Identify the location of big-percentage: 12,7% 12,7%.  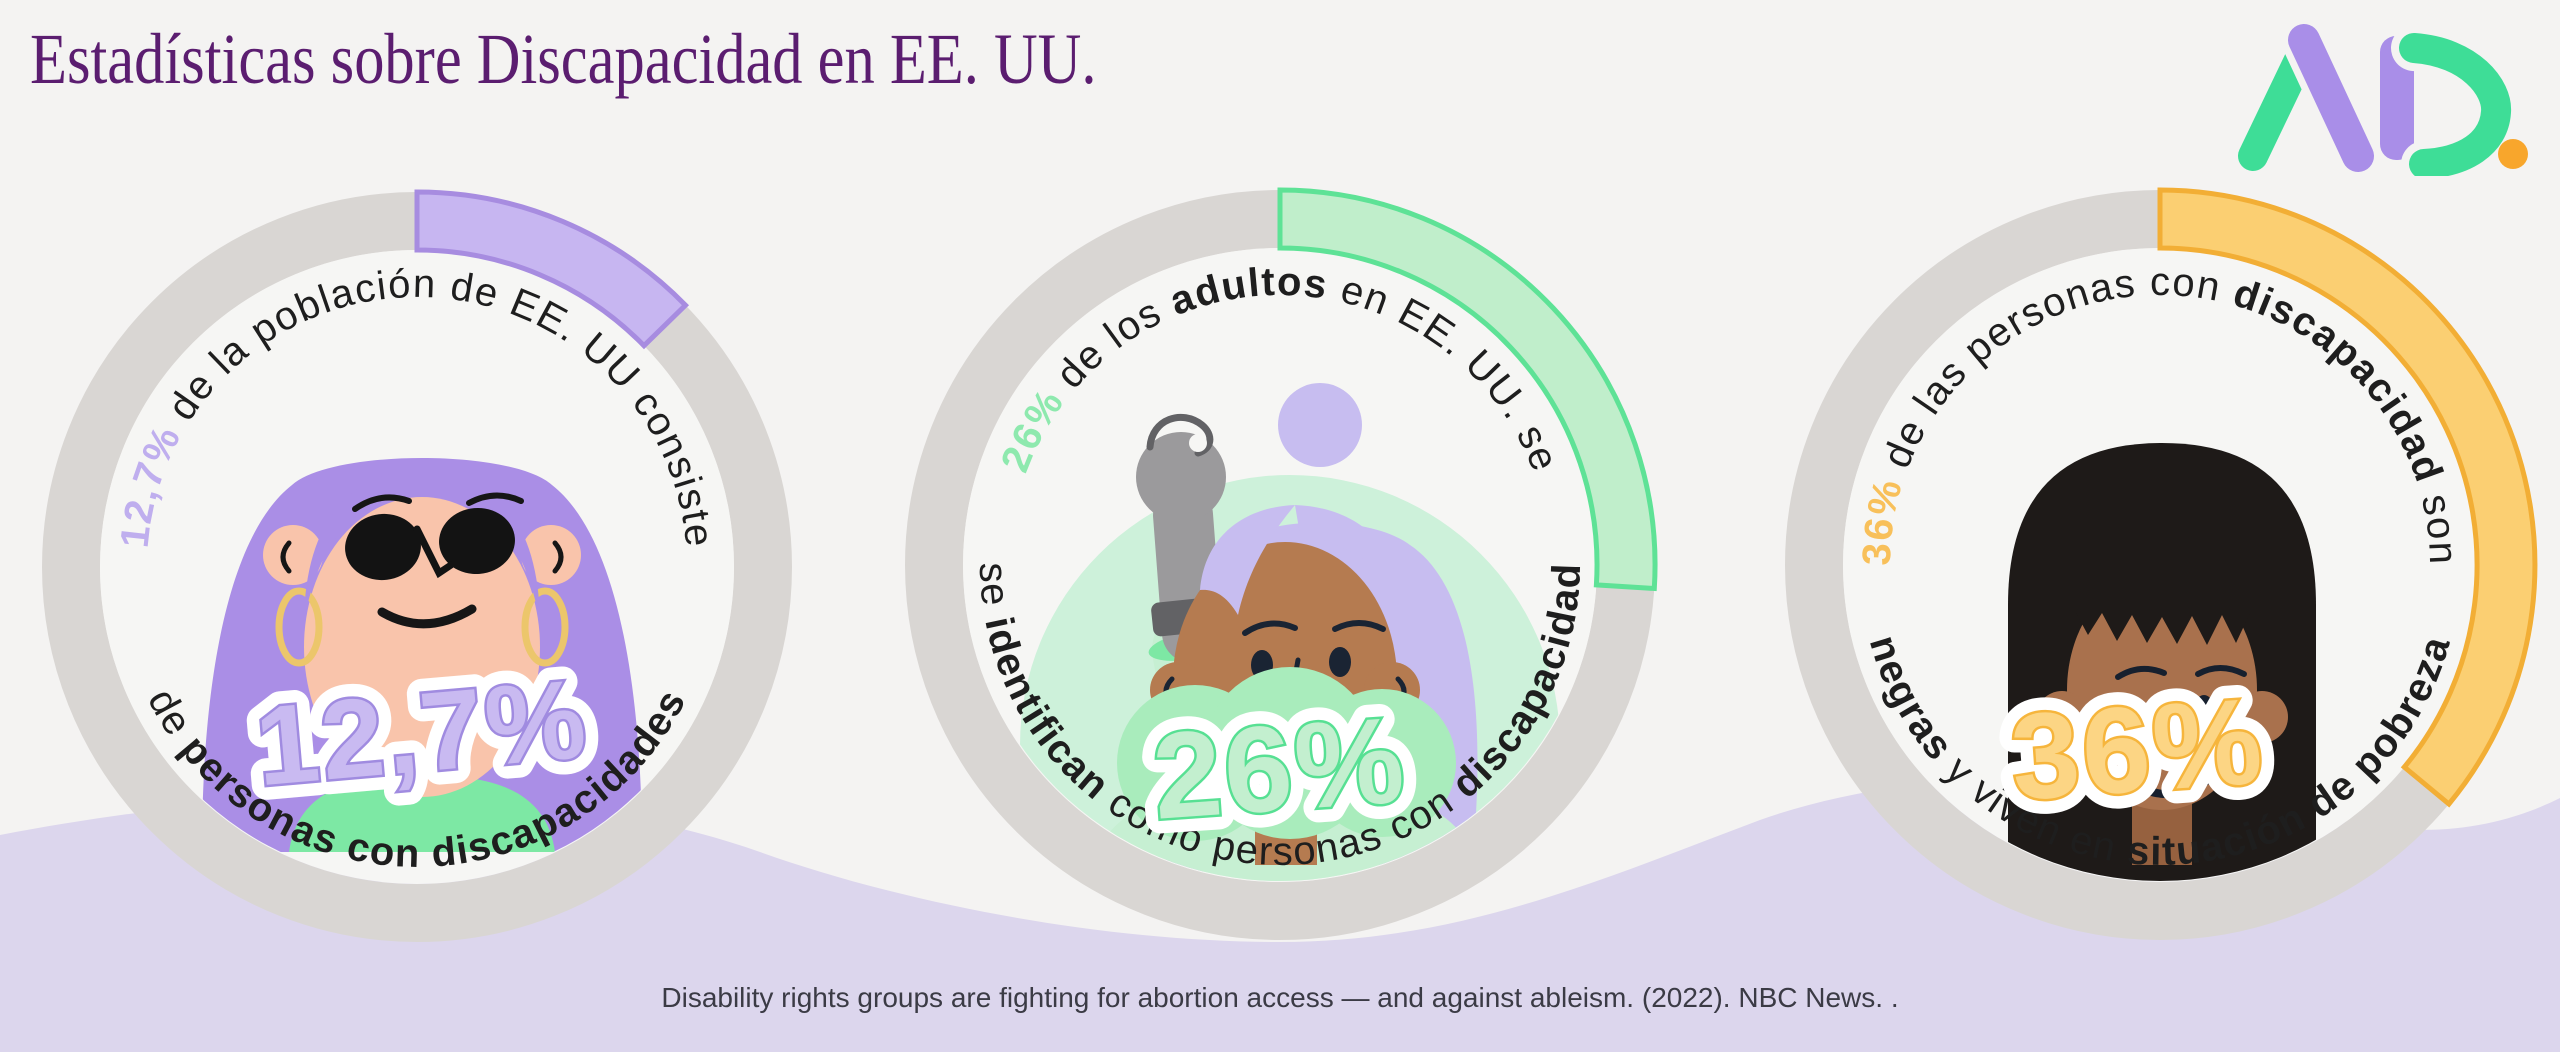
(422, 733).